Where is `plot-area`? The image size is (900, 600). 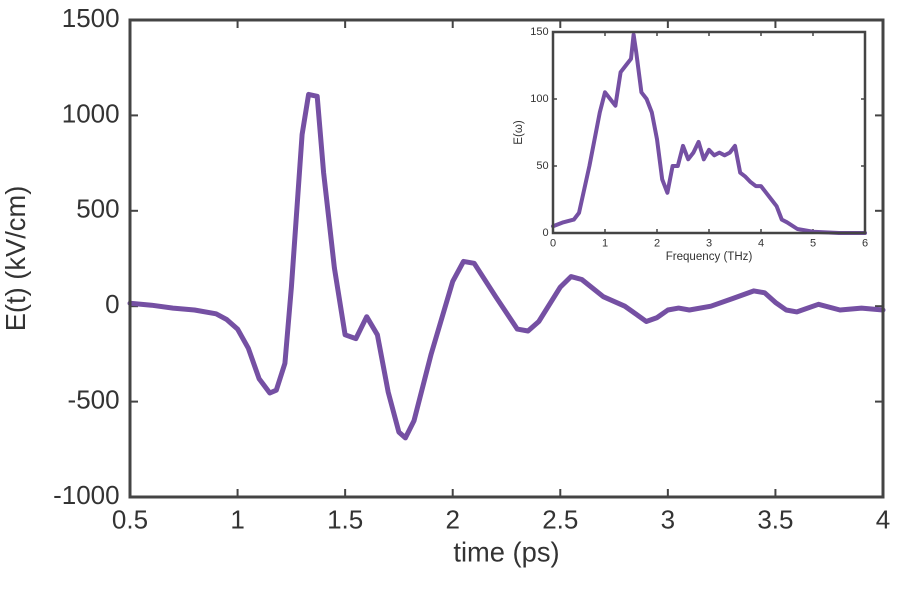 plot-area is located at coordinates (709, 132).